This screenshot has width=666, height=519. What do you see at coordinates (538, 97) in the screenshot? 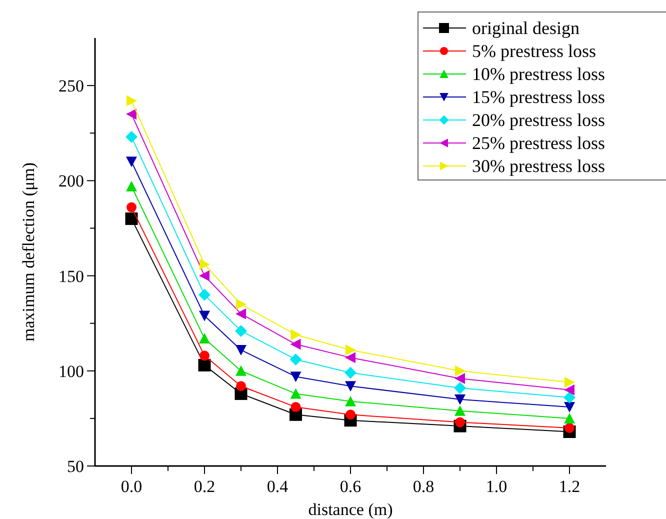
I see `legend-label: 15% prestress loss` at bounding box center [538, 97].